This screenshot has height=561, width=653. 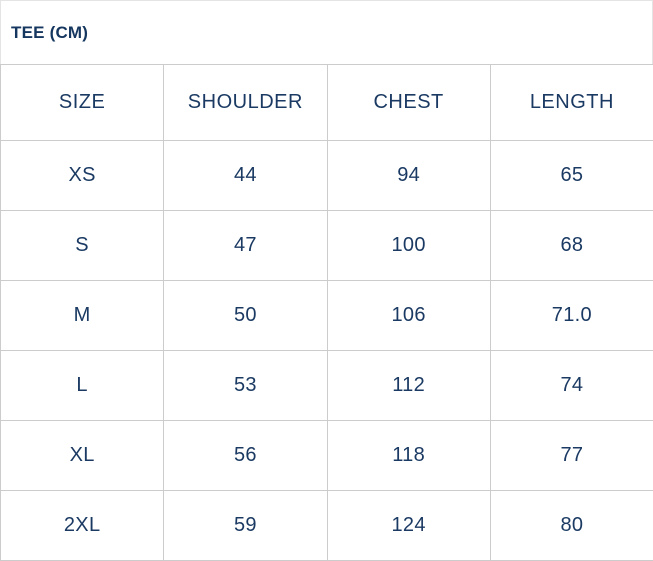 I want to click on table-row: L 53 112 74, so click(x=326, y=385).